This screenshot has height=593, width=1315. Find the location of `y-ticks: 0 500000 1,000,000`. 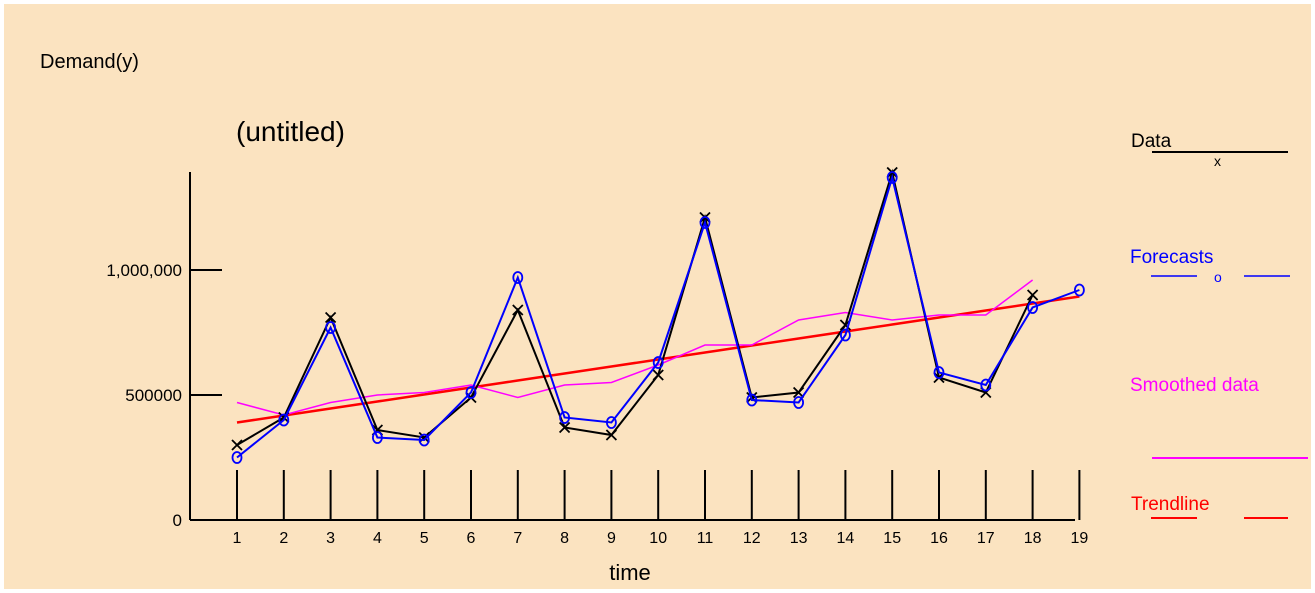

y-ticks: 0 500000 1,000,000 is located at coordinates (164, 395).